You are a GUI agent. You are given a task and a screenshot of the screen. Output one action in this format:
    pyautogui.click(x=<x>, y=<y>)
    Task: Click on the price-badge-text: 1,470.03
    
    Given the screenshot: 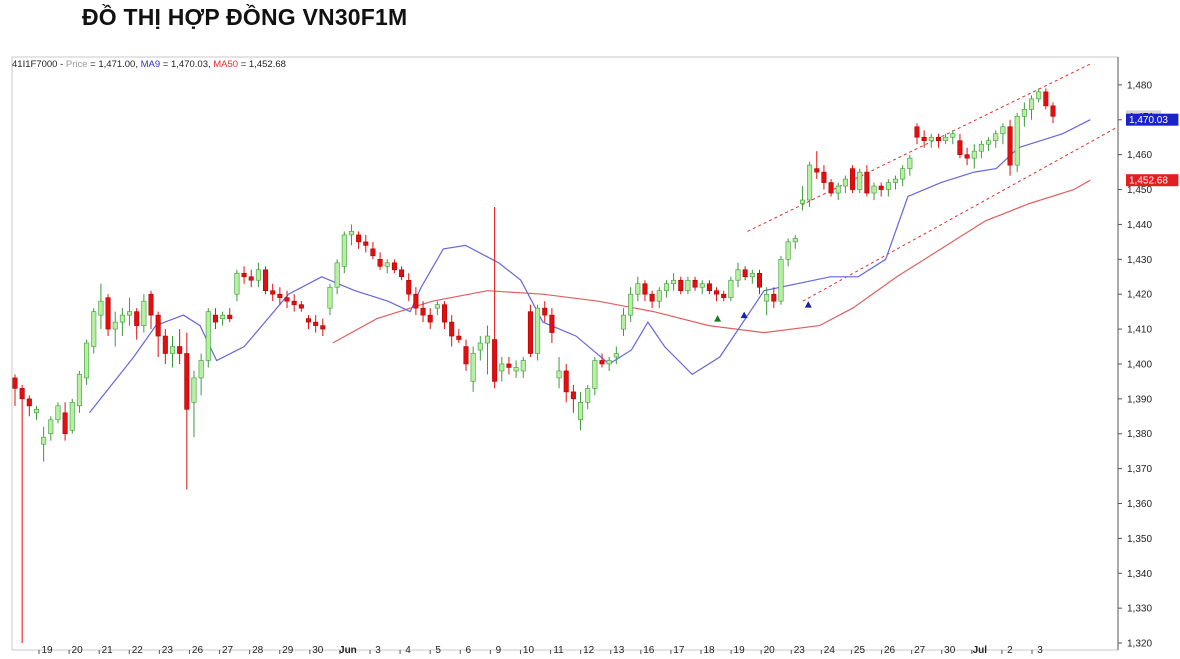 What is the action you would take?
    pyautogui.click(x=1148, y=120)
    